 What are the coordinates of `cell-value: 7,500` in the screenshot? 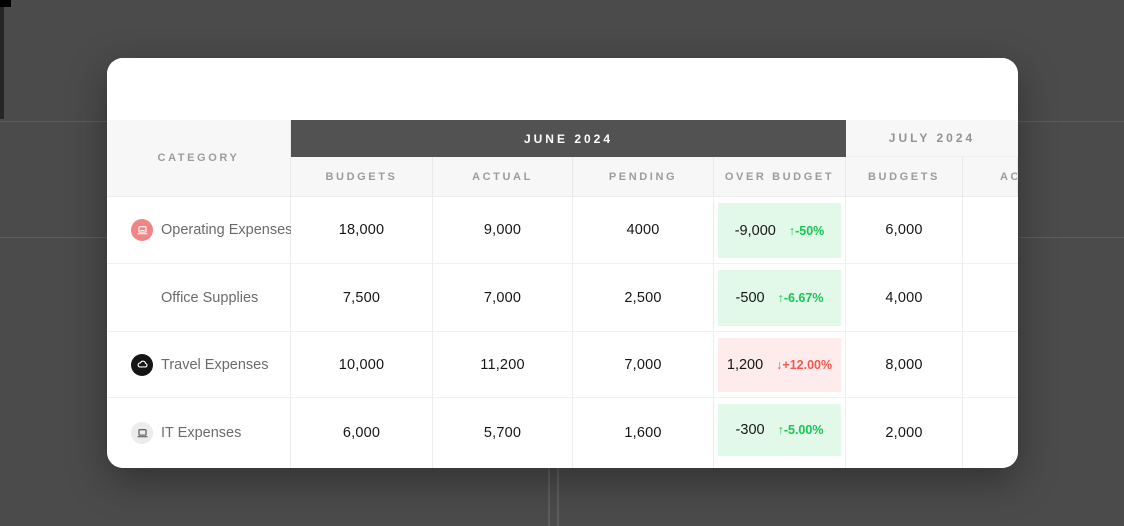 It's located at (361, 297).